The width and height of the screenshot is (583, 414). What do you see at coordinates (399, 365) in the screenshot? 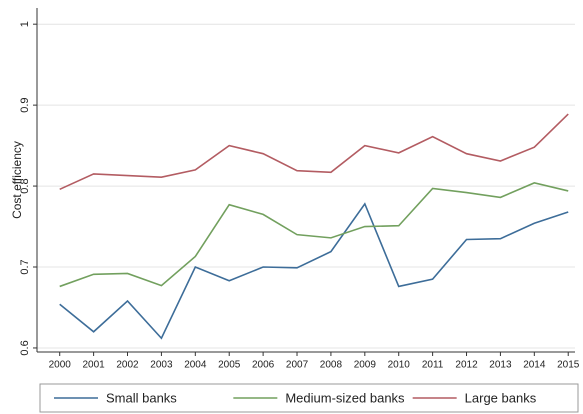
I see `x-tick-label: 2010` at bounding box center [399, 365].